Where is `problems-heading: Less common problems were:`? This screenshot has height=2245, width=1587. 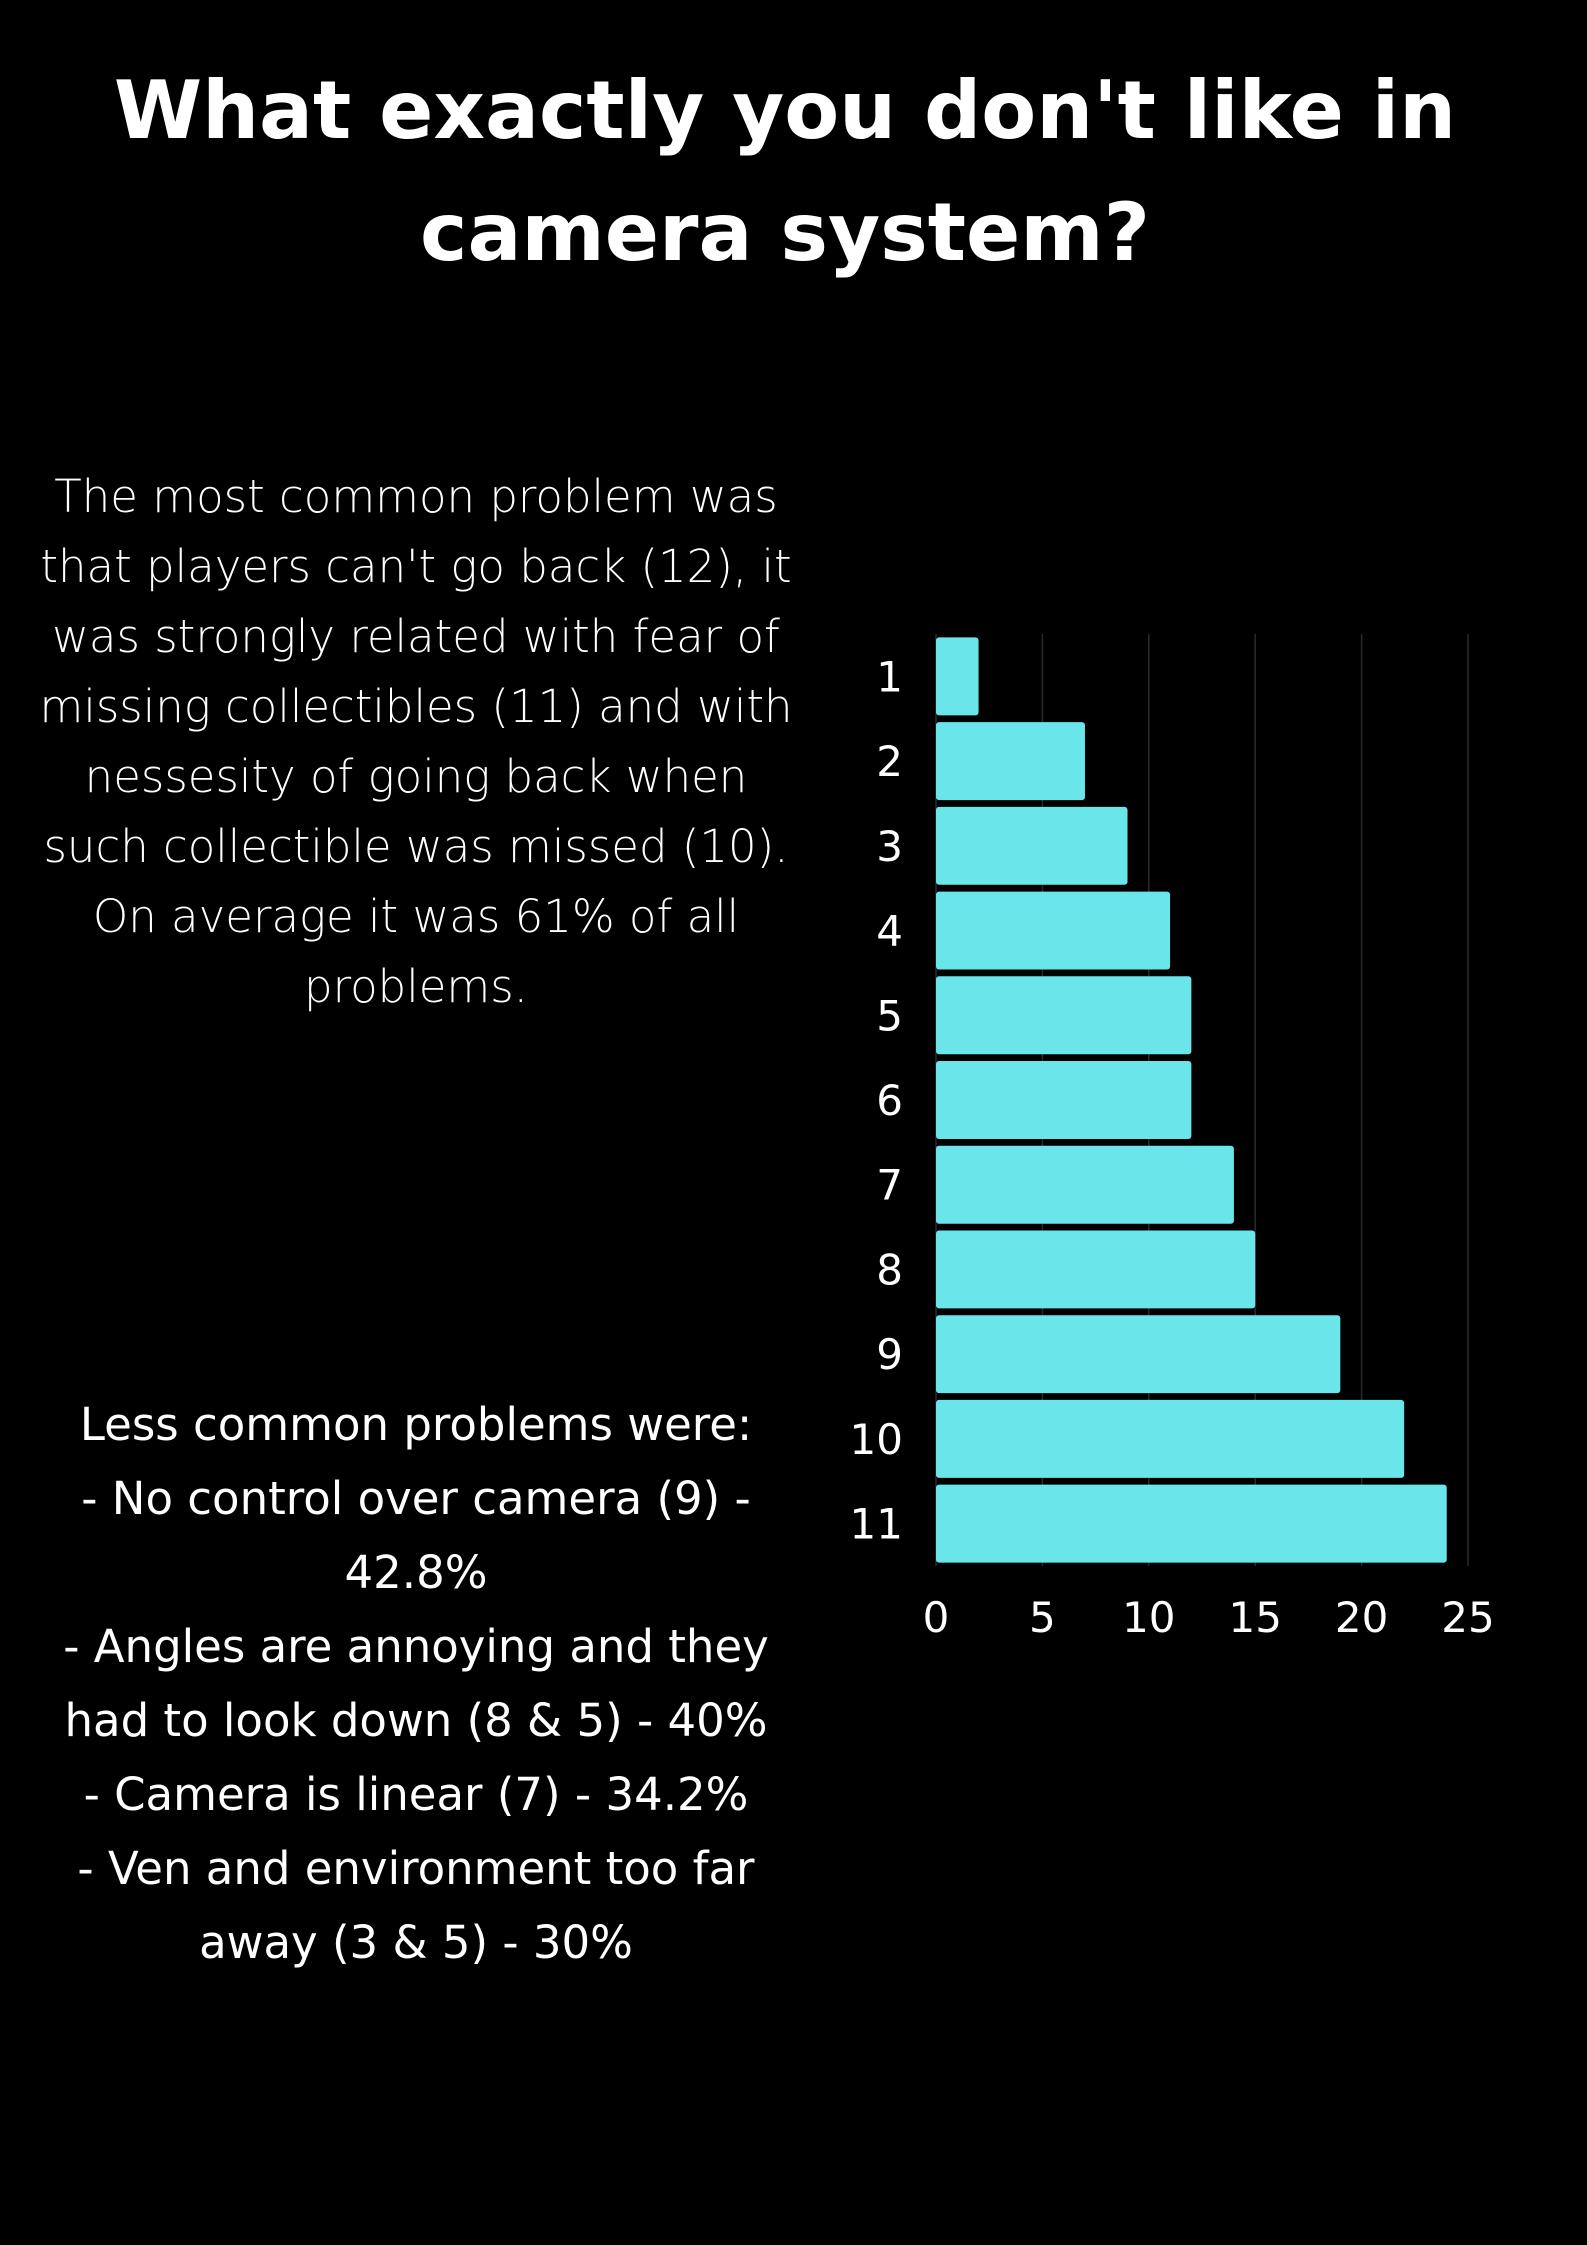 problems-heading: Less common problems were: is located at coordinates (416, 1424).